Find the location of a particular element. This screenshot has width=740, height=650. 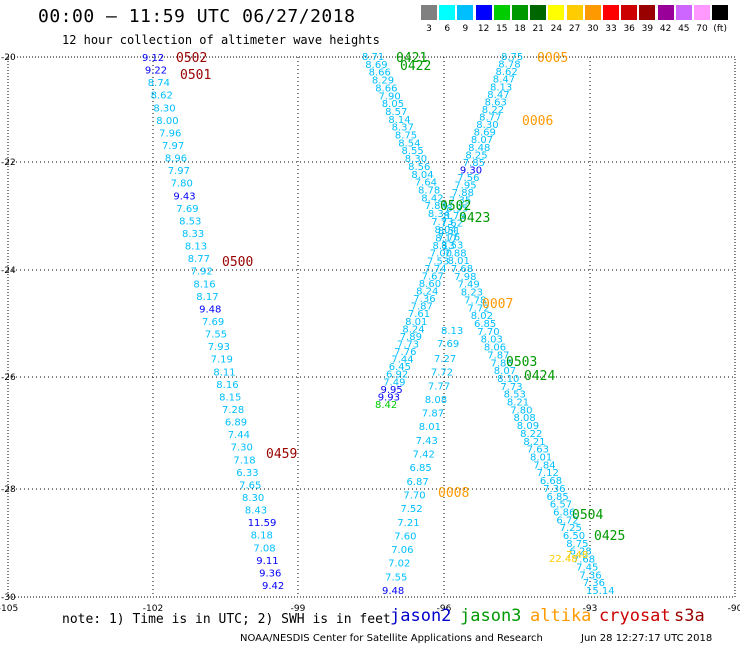

wave-height-label: 7.36 is located at coordinates (590, 575).